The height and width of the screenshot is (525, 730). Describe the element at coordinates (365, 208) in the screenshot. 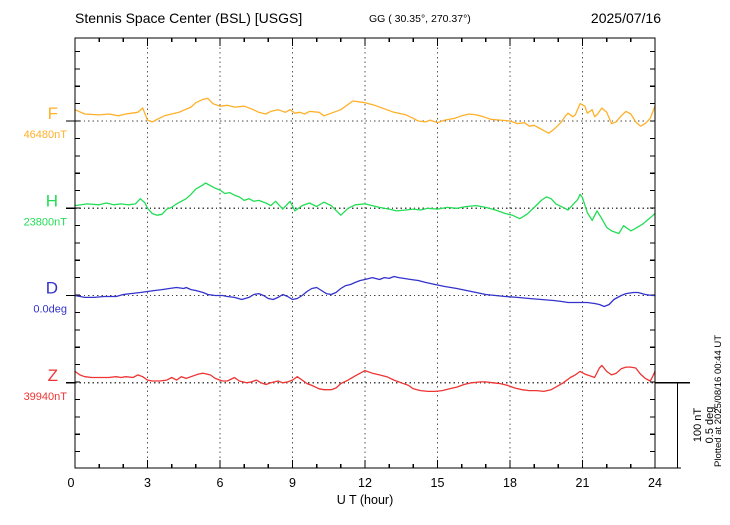

I see `trace-H` at that location.